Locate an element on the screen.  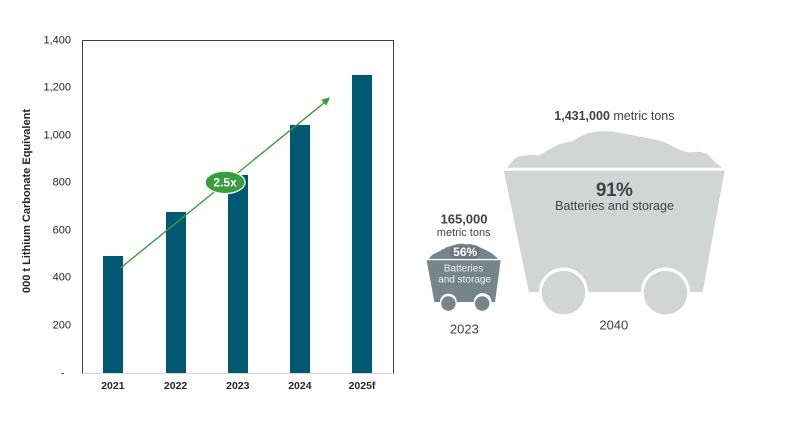
svg-text: 2.5x is located at coordinates (225, 183).